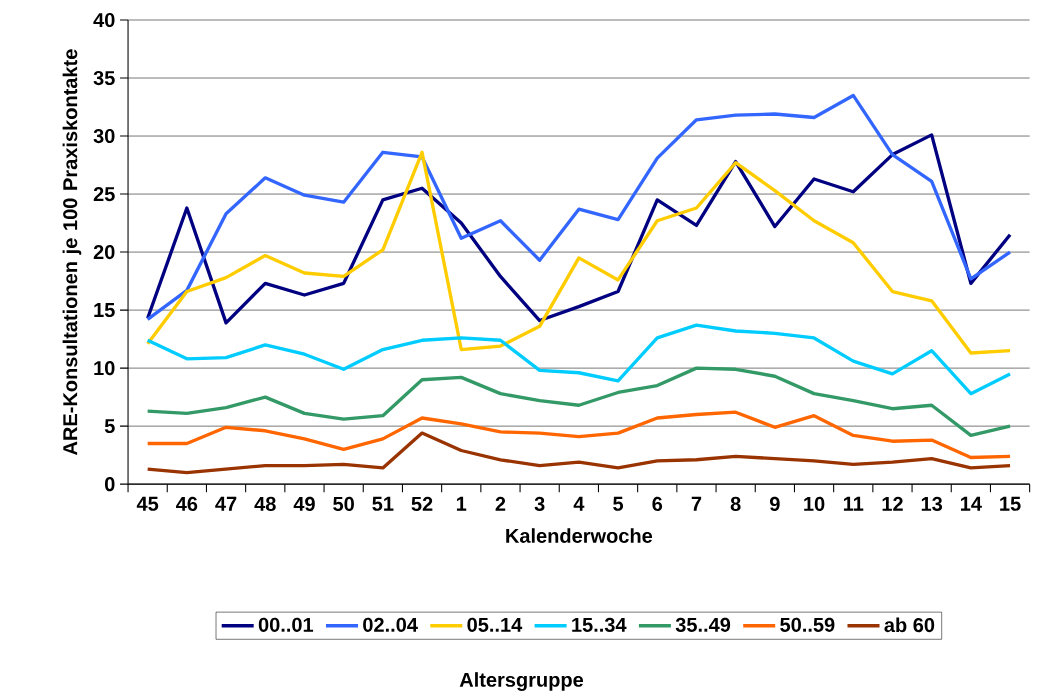 Image resolution: width=1043 pixels, height=698 pixels. I want to click on x-tick-label: 51, so click(383, 504).